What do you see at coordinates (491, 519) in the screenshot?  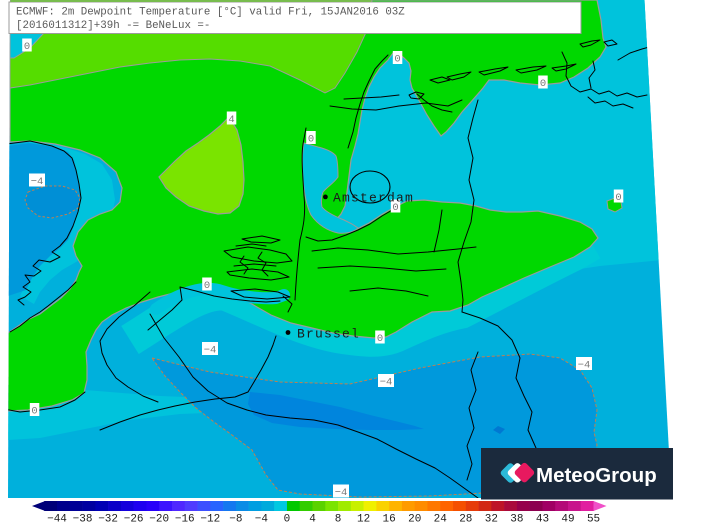 I see `svg-text: 32` at bounding box center [491, 519].